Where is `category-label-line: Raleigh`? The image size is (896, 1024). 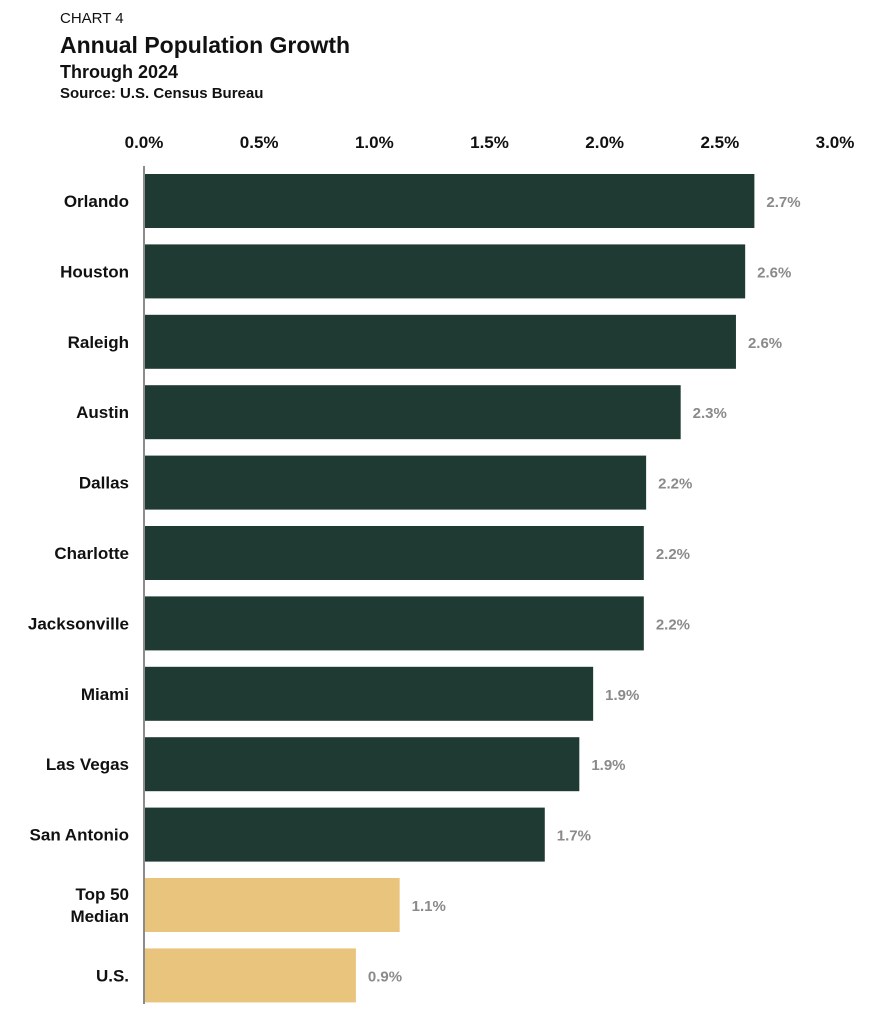 category-label-line: Raleigh is located at coordinates (98, 342).